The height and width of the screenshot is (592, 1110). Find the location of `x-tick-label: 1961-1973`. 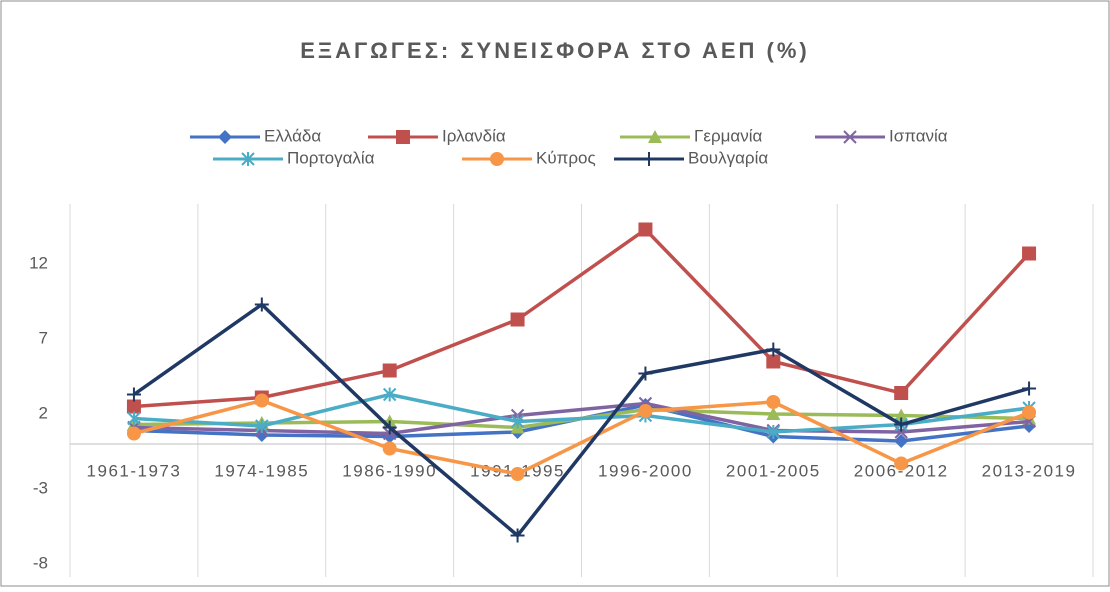

x-tick-label: 1961-1973 is located at coordinates (134, 470).